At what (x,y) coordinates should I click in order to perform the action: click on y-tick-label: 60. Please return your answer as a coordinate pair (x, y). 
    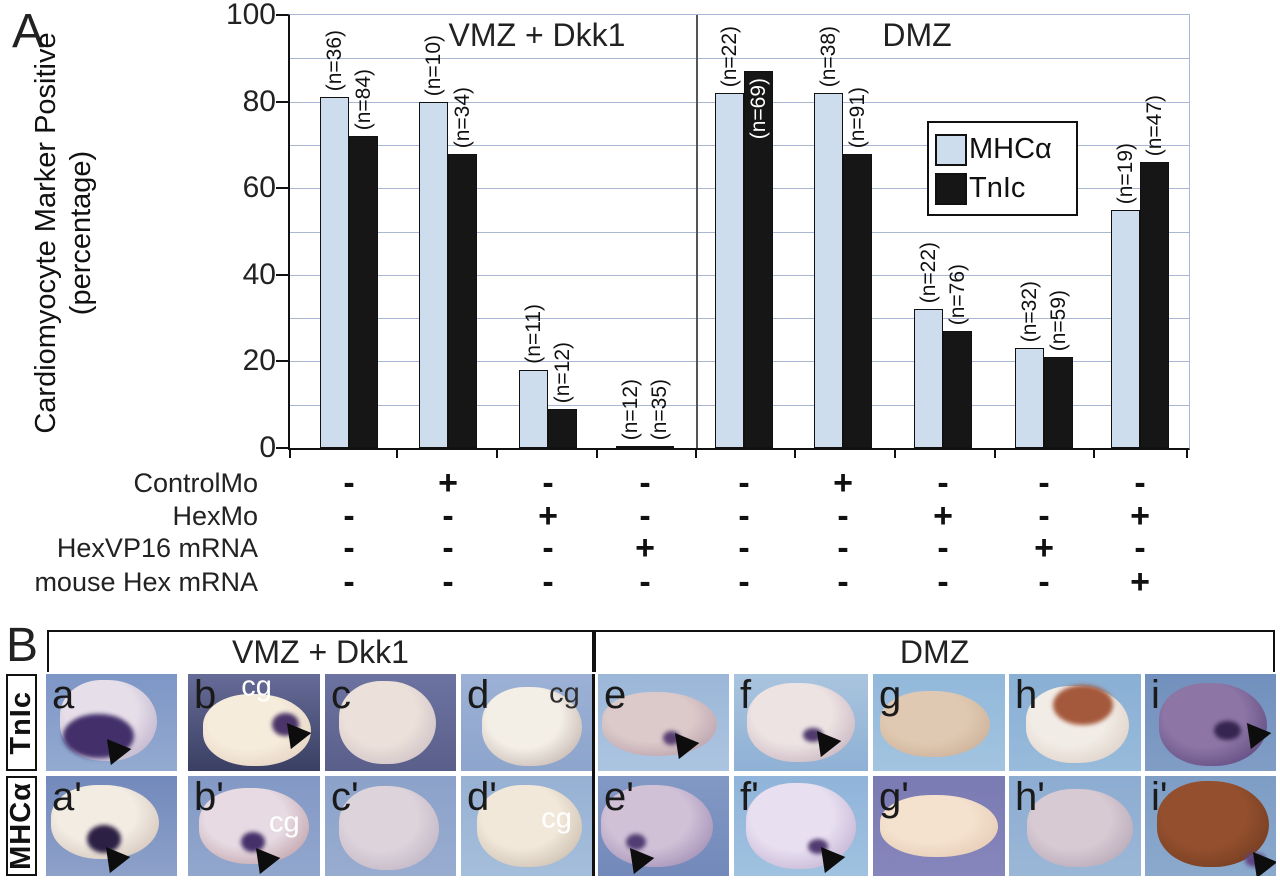
    Looking at the image, I should click on (259, 188).